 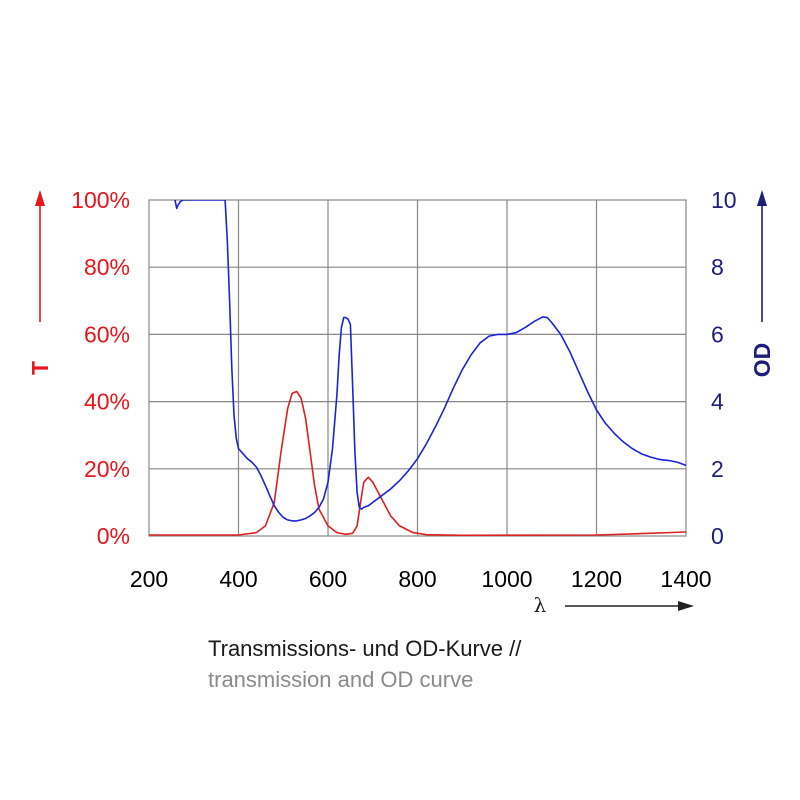 What do you see at coordinates (40, 198) in the screenshot?
I see `left-axis-arrow-head` at bounding box center [40, 198].